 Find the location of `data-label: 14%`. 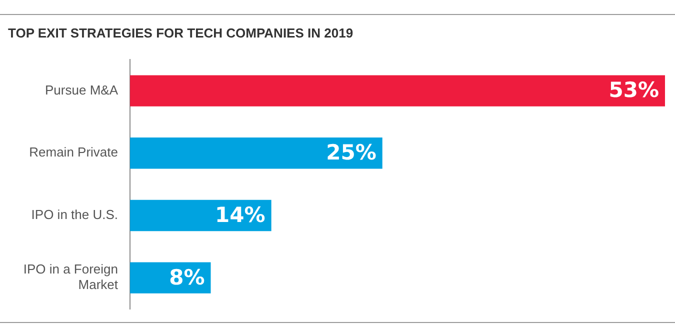

data-label: 14% is located at coordinates (240, 214).